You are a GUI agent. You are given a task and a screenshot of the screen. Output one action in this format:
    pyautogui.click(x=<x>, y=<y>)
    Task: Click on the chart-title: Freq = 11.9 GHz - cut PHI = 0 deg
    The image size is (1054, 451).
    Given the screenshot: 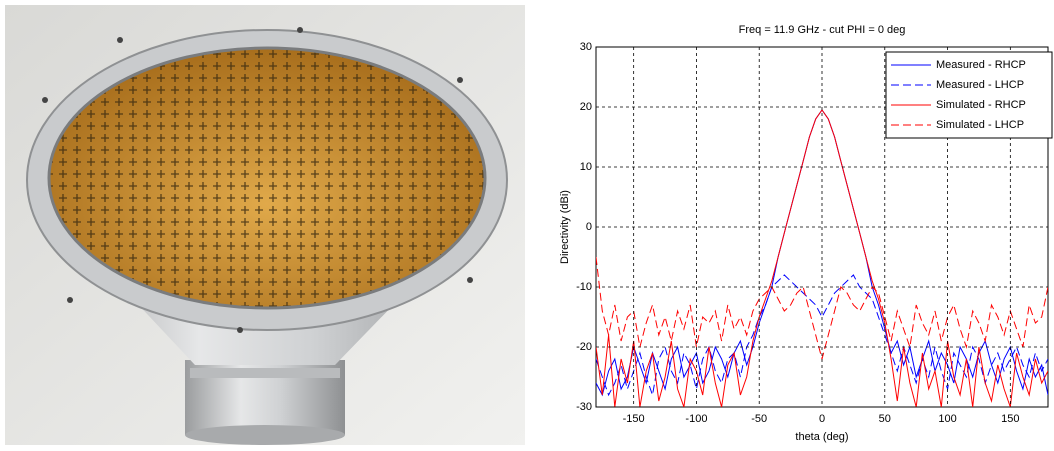 What is the action you would take?
    pyautogui.click(x=822, y=30)
    